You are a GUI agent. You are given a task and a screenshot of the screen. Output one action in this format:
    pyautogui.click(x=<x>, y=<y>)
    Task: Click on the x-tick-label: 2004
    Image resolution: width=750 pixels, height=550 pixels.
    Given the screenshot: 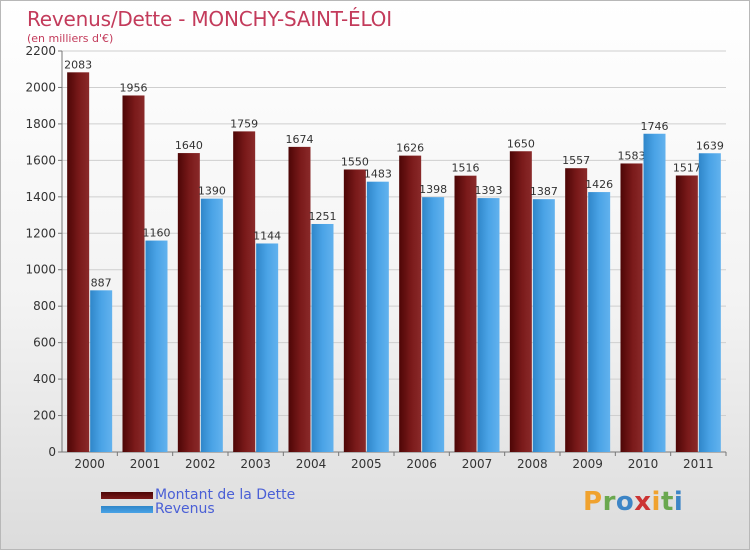 What is the action you would take?
    pyautogui.click(x=311, y=464)
    